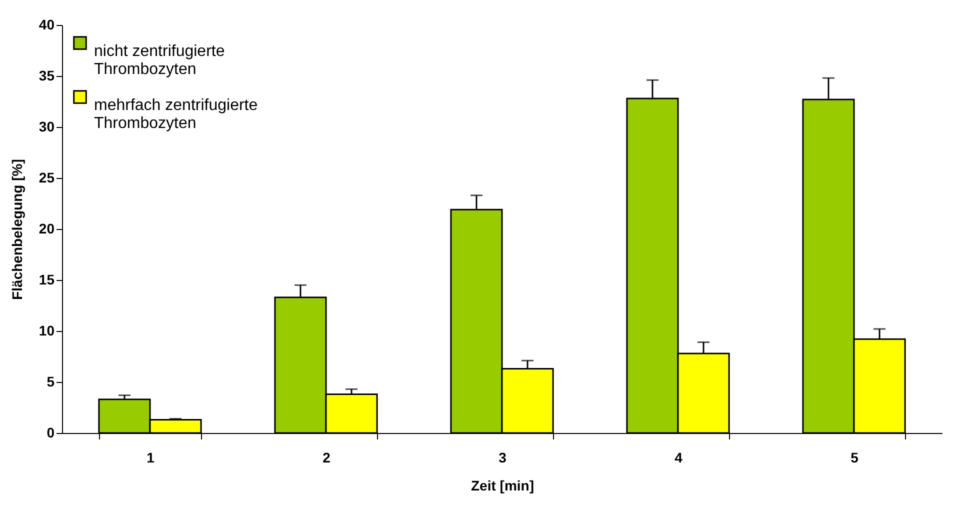 Image resolution: width=968 pixels, height=510 pixels. What do you see at coordinates (46, 24) in the screenshot?
I see `y-tick-label: 40` at bounding box center [46, 24].